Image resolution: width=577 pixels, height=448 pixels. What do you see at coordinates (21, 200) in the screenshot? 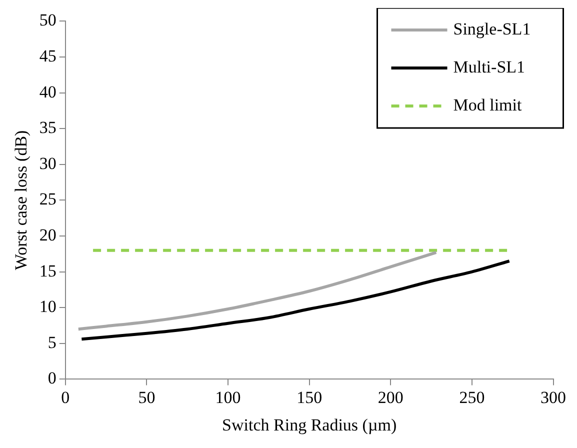
I see `y-axis-title: Worst case loss (dB)` at bounding box center [21, 200].